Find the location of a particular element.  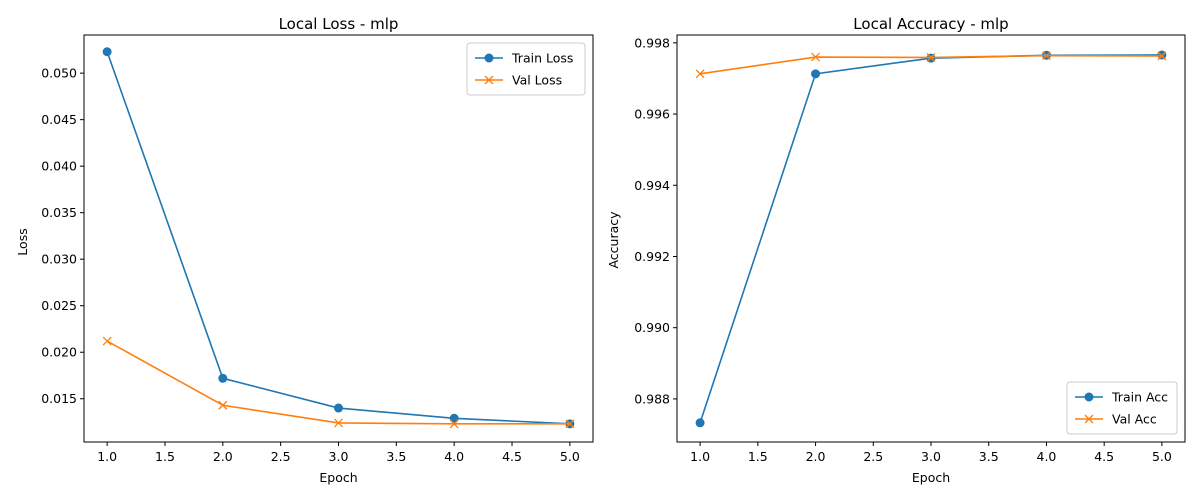

loss-ytick-label: 0.015 is located at coordinates (59, 398).